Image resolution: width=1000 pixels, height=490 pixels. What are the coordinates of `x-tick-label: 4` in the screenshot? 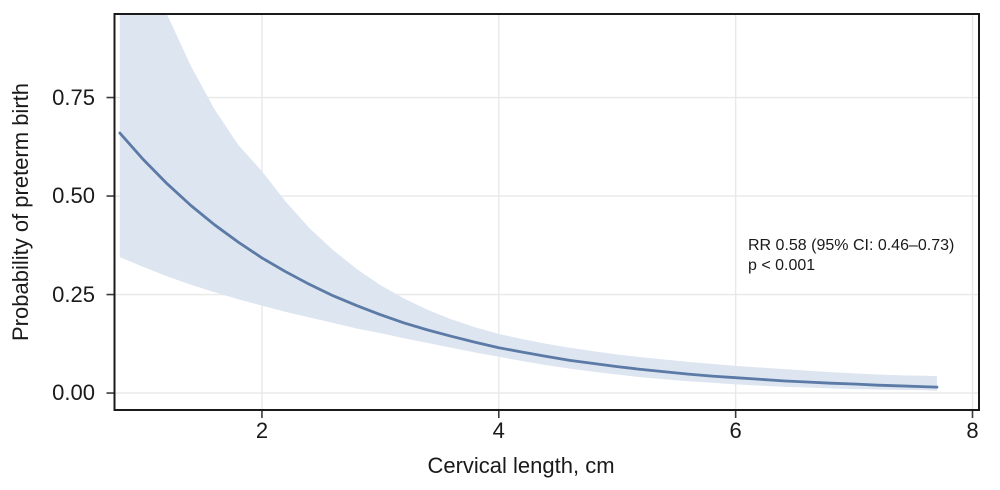 It's located at (498, 430).